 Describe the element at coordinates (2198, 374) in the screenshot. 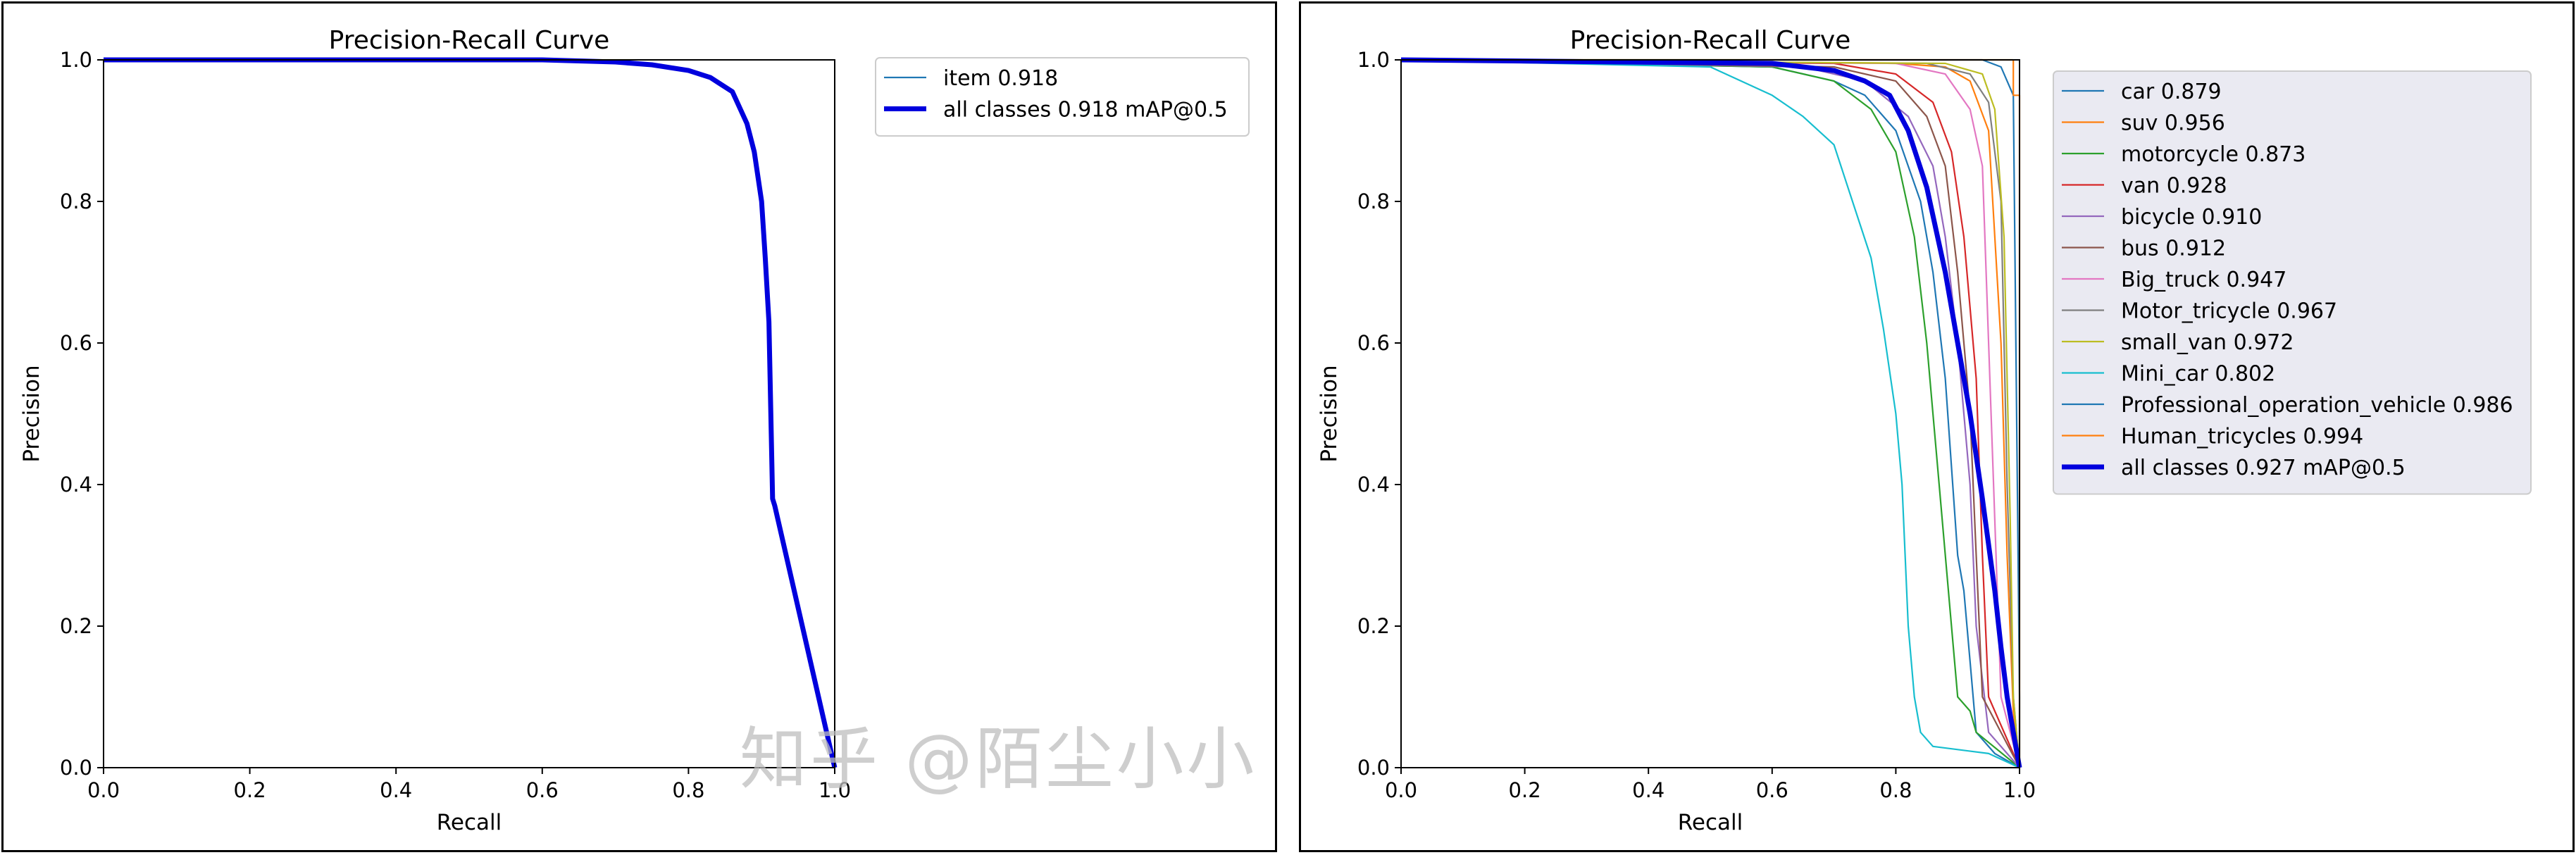

I see `legend-entry: Mini_car 0.802` at that location.